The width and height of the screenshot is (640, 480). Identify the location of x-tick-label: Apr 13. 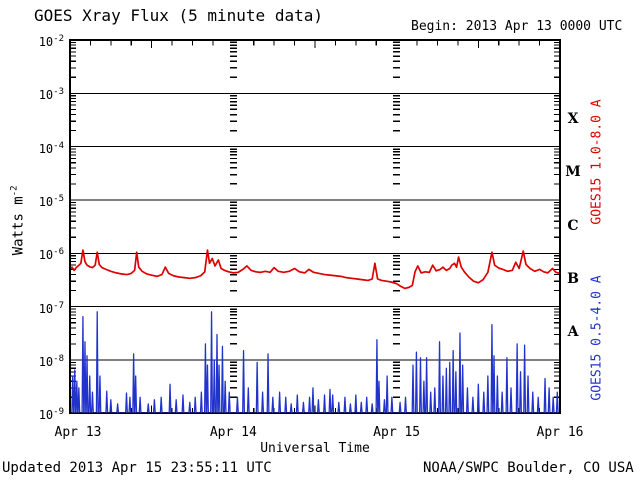
(78, 432).